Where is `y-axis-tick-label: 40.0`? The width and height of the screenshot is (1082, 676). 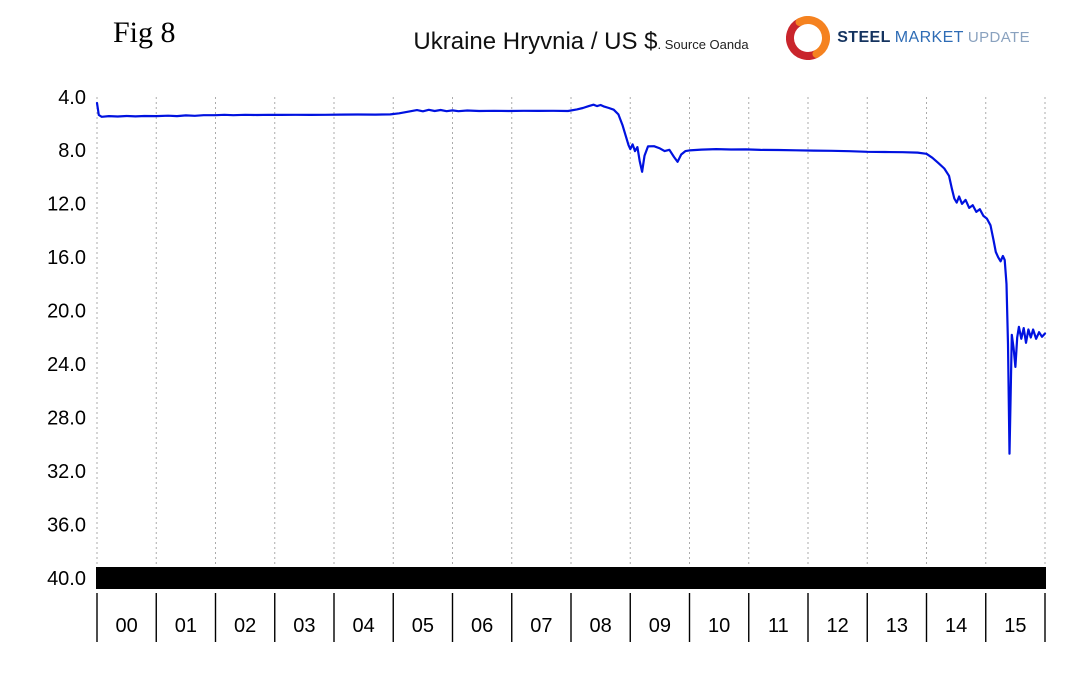
y-axis-tick-label: 40.0 is located at coordinates (66, 579).